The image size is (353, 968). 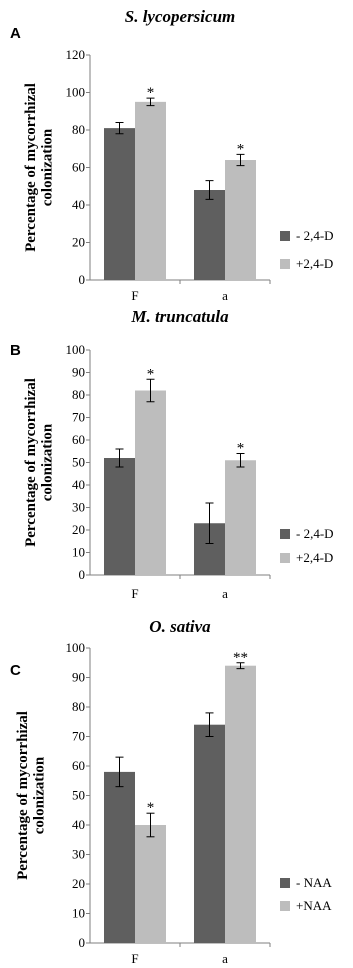 I want to click on bar-c-s0-c0, so click(x=119, y=857).